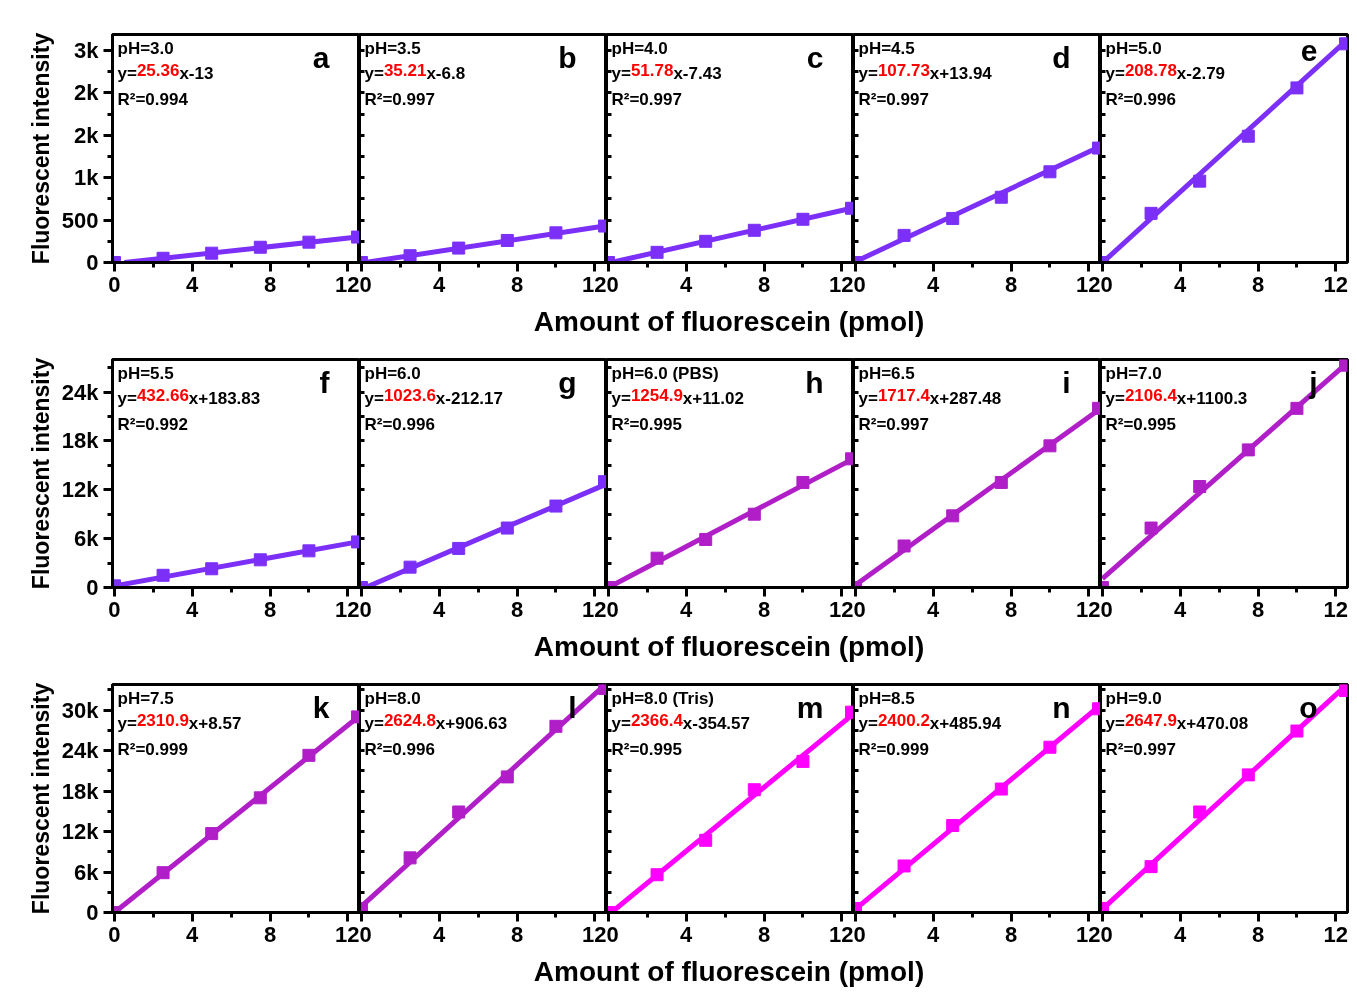 This screenshot has height=999, width=1357. Describe the element at coordinates (392, 373) in the screenshot. I see `annotation: pH=6.0` at that location.